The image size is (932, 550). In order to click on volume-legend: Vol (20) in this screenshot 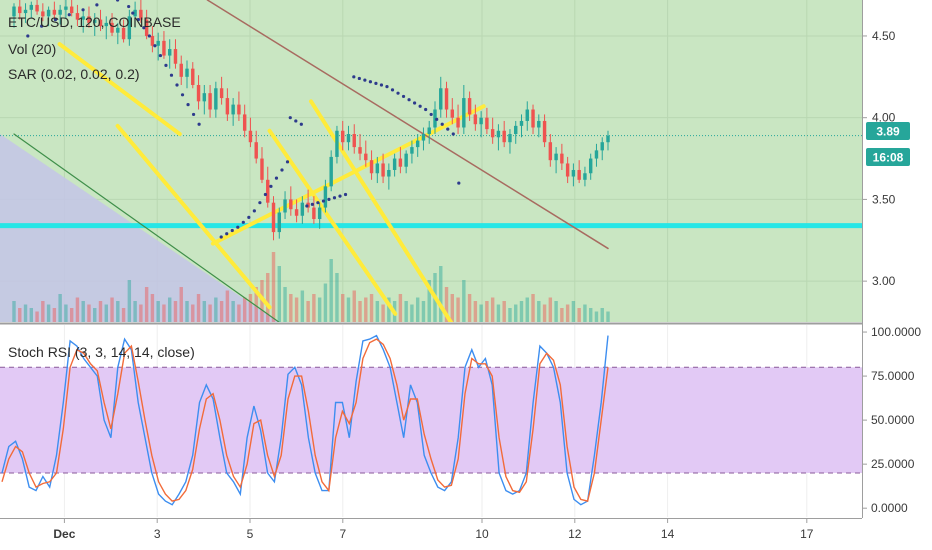, I will do `click(32, 49)`.